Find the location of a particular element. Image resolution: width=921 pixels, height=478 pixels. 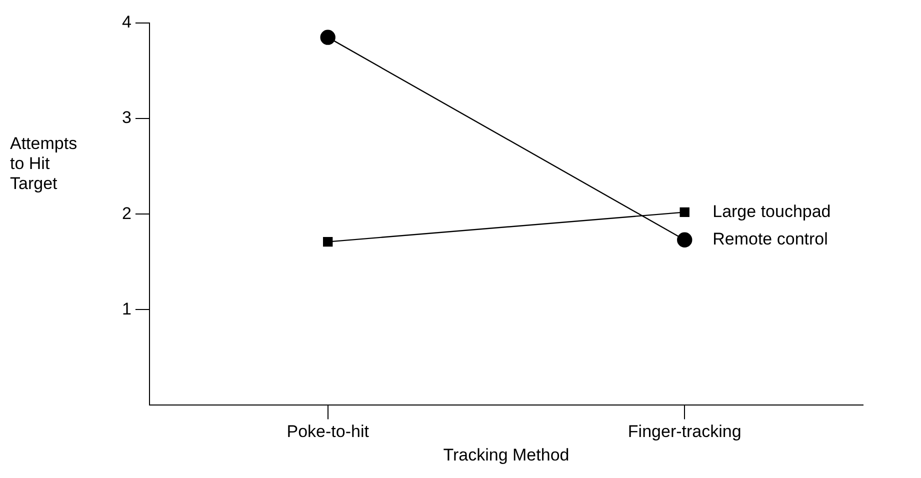

y-tick-label: 3 is located at coordinates (127, 118).